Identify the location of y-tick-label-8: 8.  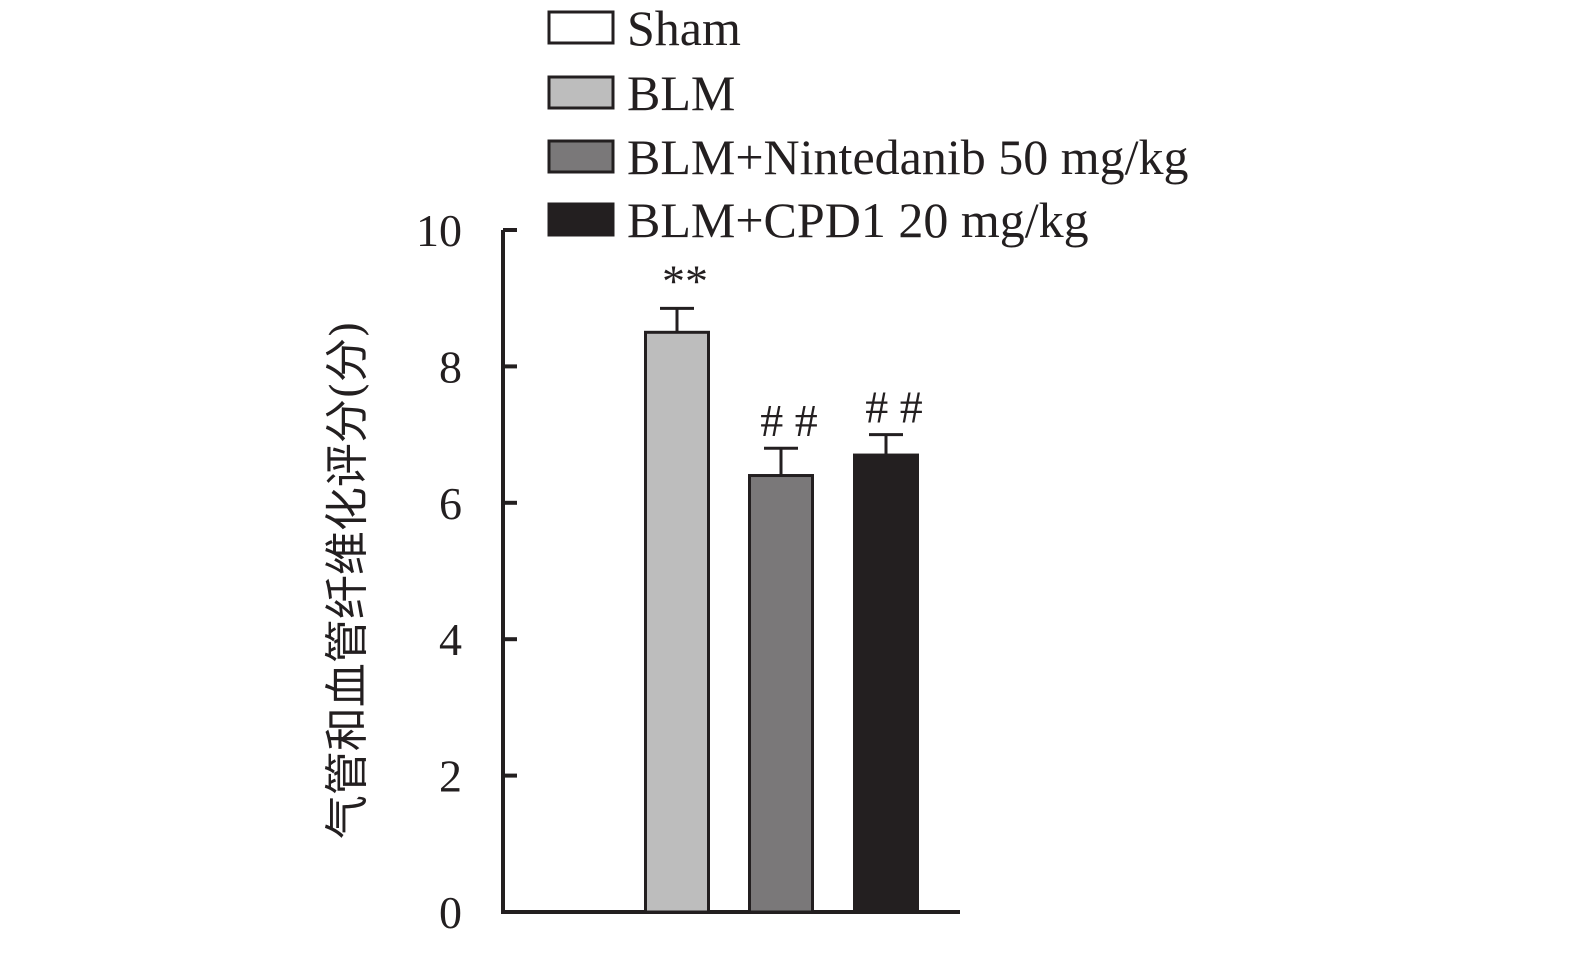
(450, 366).